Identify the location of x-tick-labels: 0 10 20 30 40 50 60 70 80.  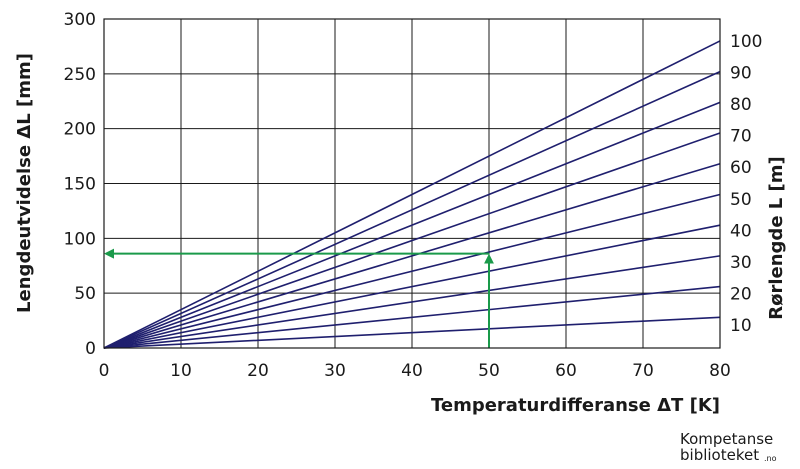
(415, 371).